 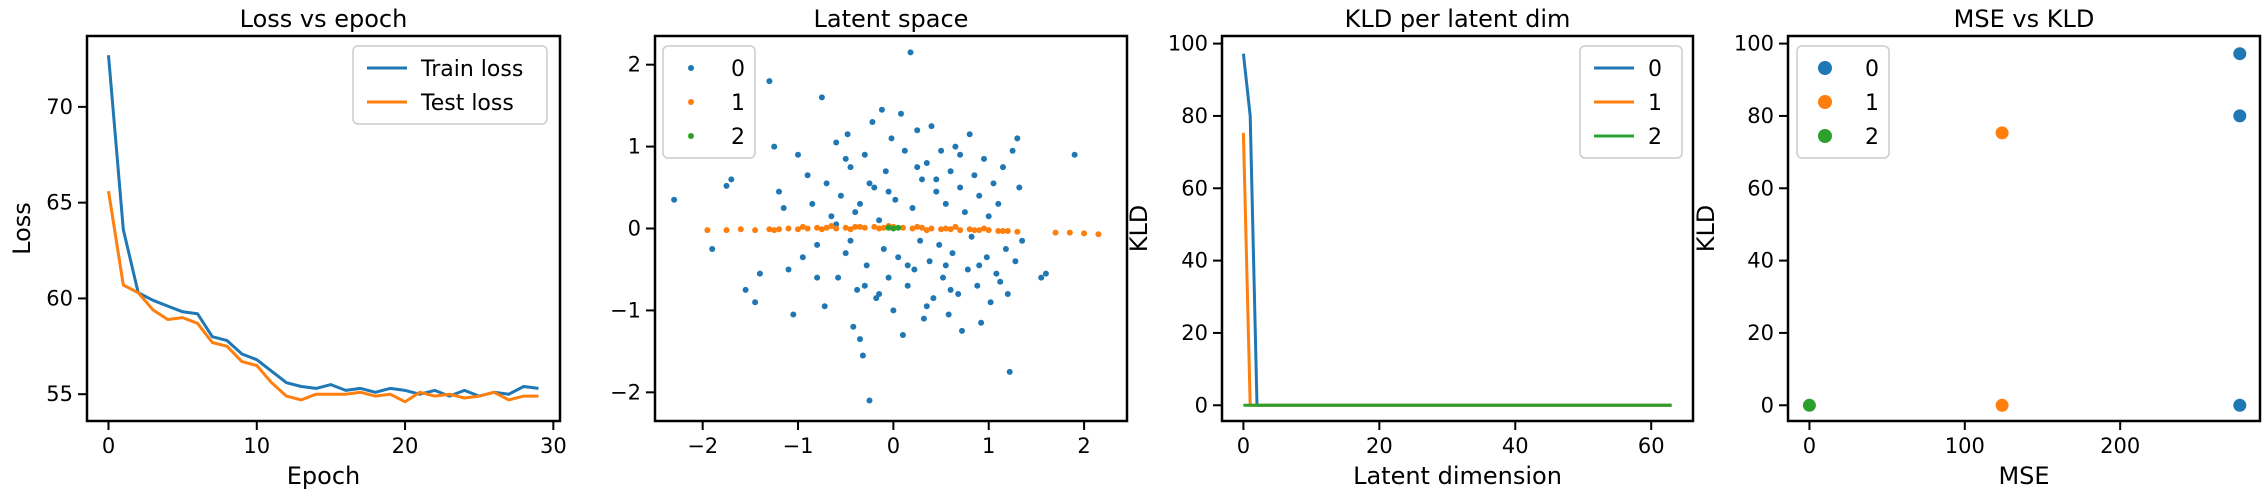 What do you see at coordinates (625, 310) in the screenshot?
I see `y-tick-label: −1` at bounding box center [625, 310].